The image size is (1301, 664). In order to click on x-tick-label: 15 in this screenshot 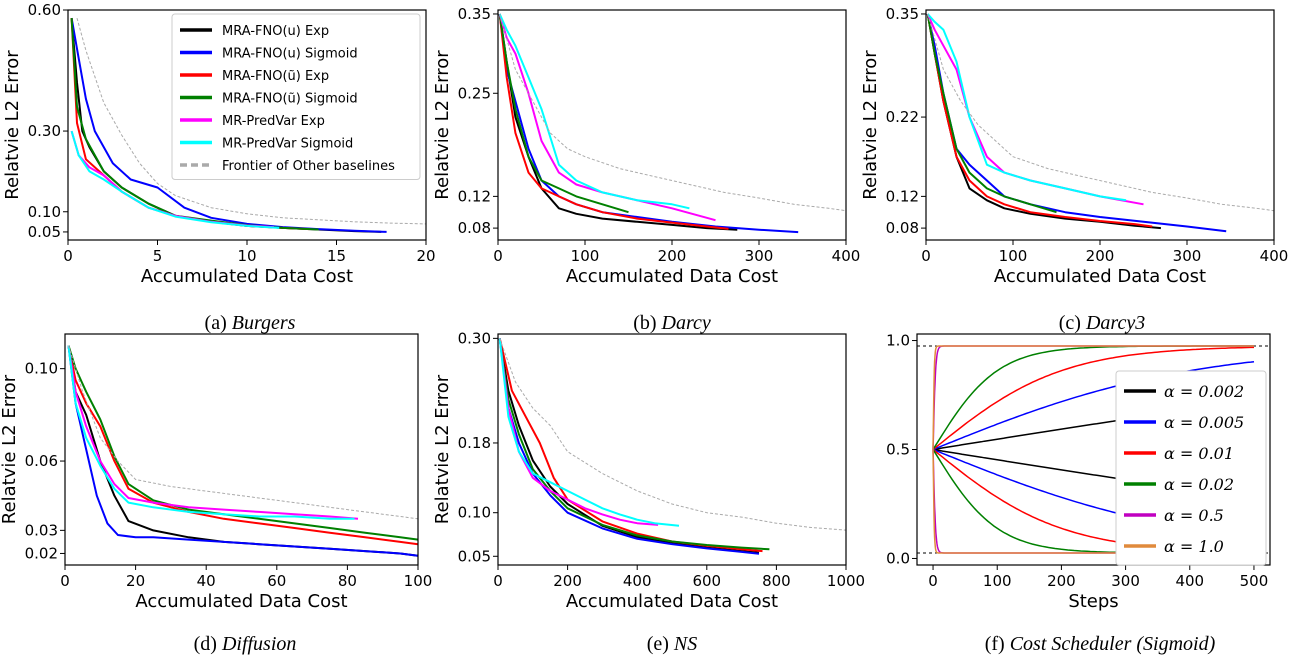, I will do `click(336, 256)`.